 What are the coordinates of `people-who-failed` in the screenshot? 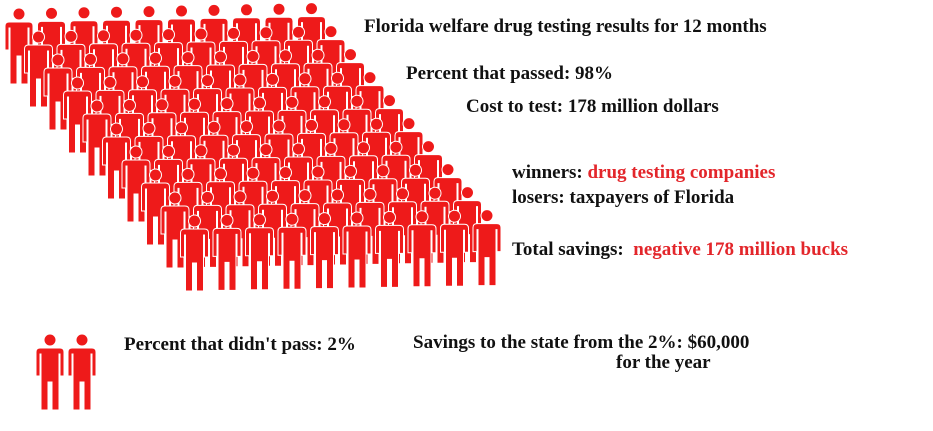 It's located at (66, 371).